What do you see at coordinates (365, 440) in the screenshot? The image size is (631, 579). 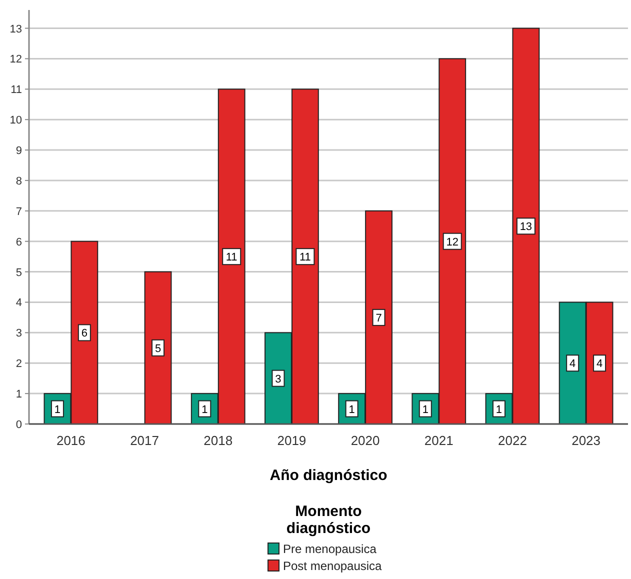 I see `x-tick-label: 2020` at bounding box center [365, 440].